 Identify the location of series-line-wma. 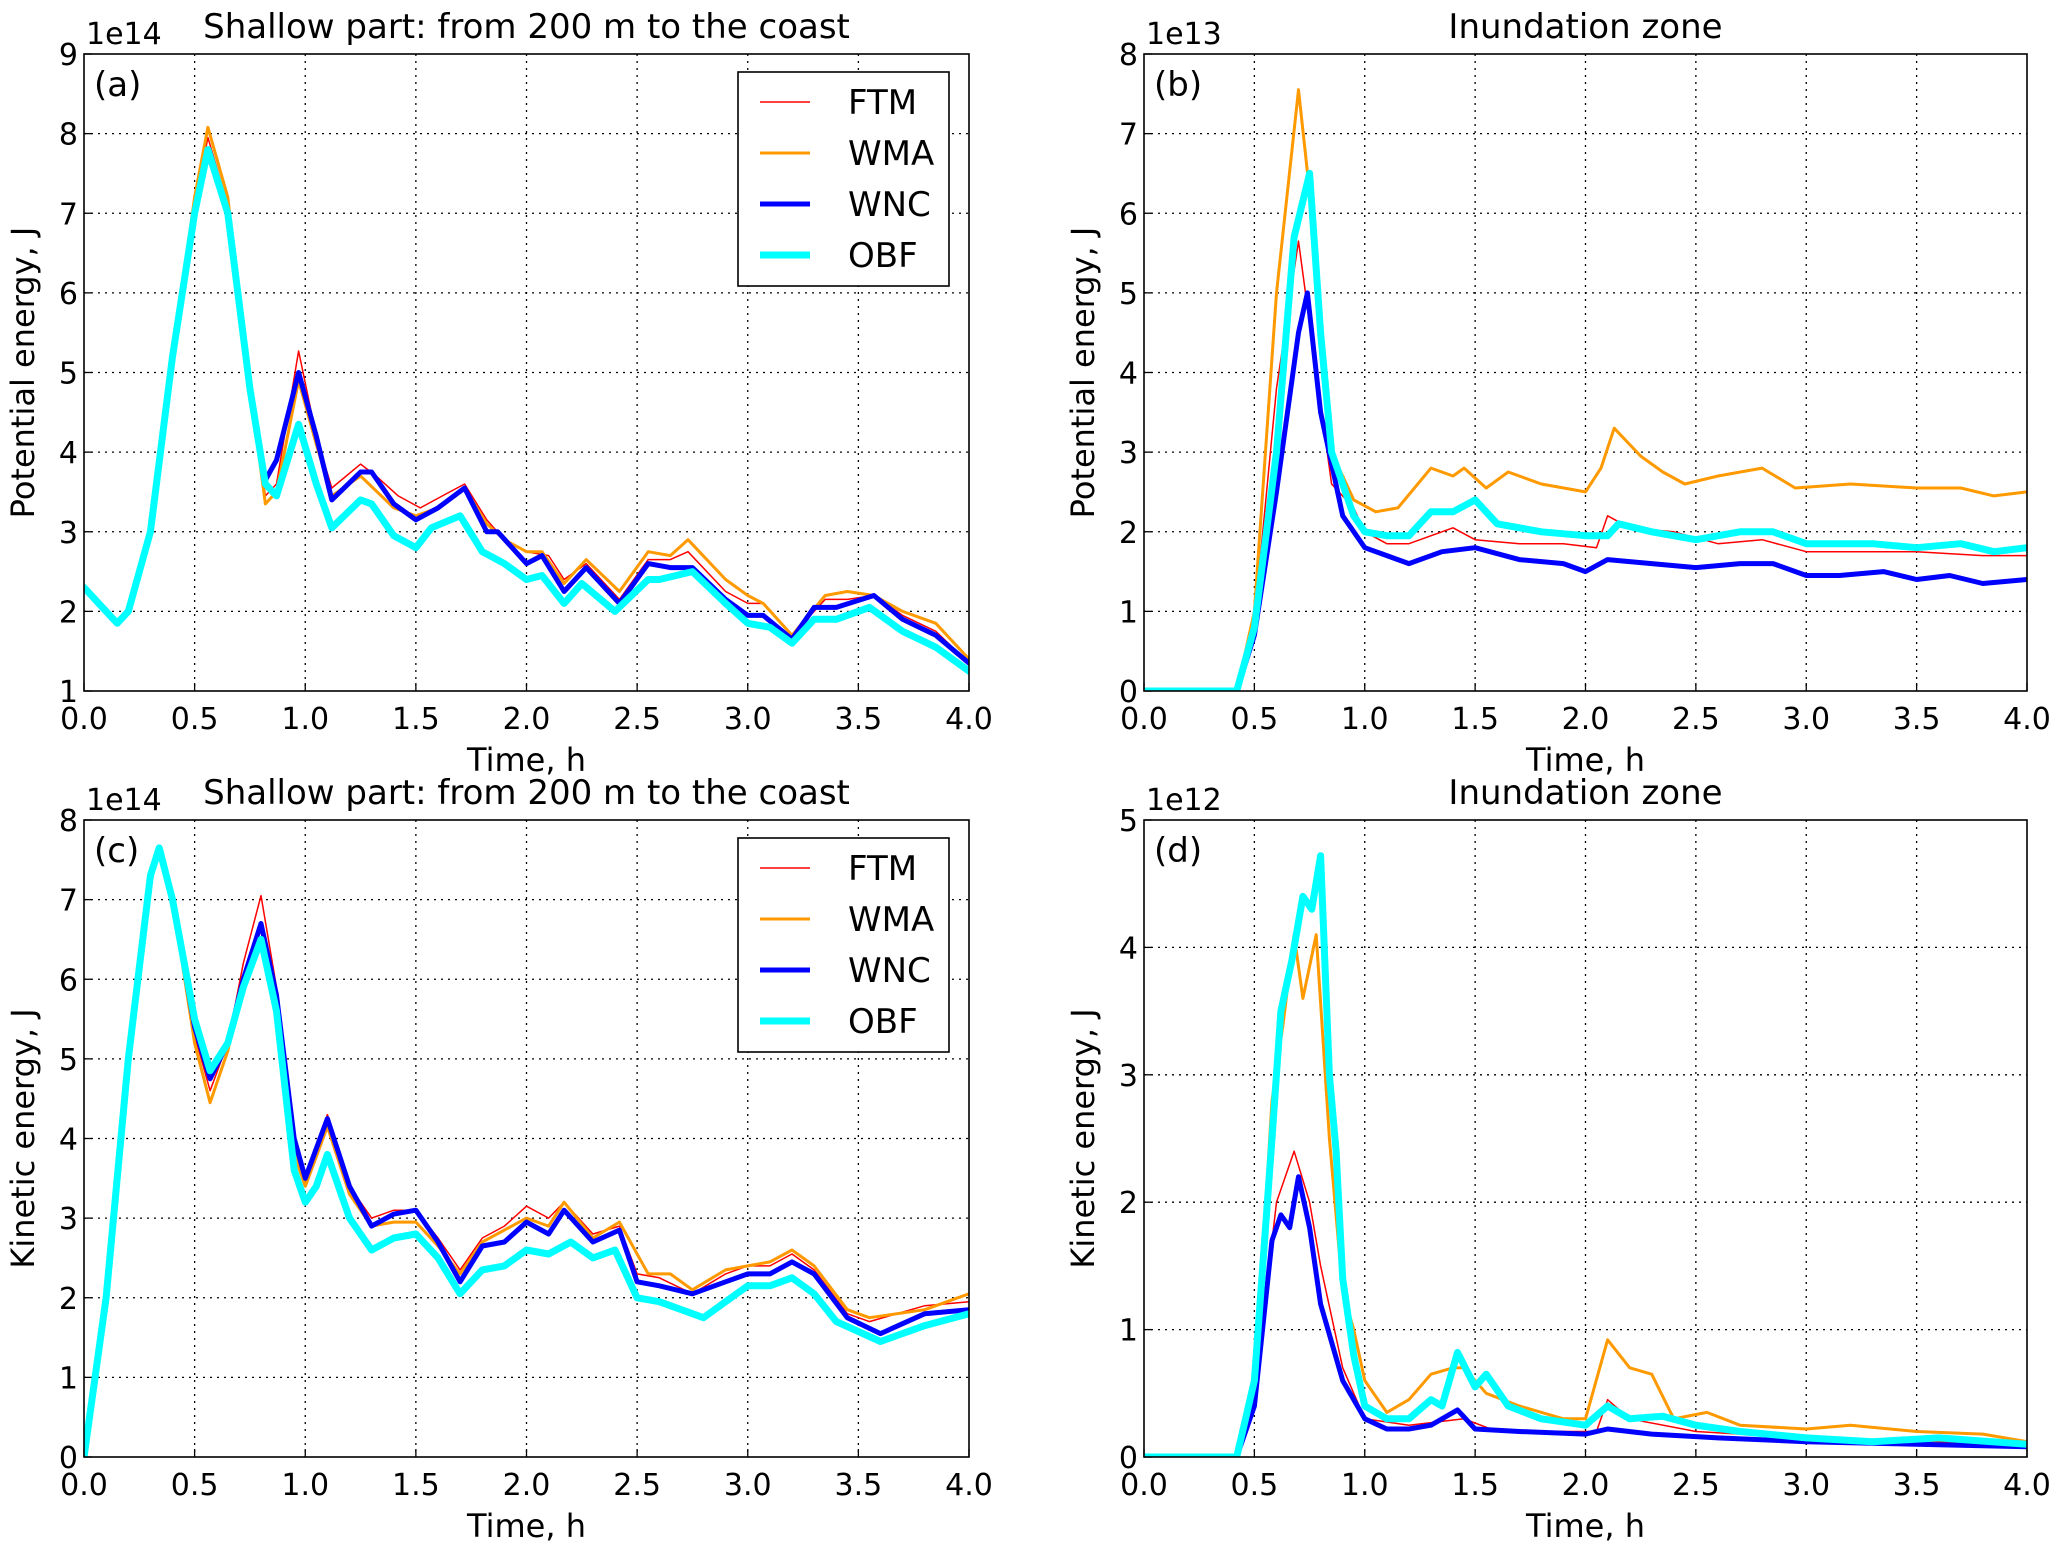
(1585, 1195).